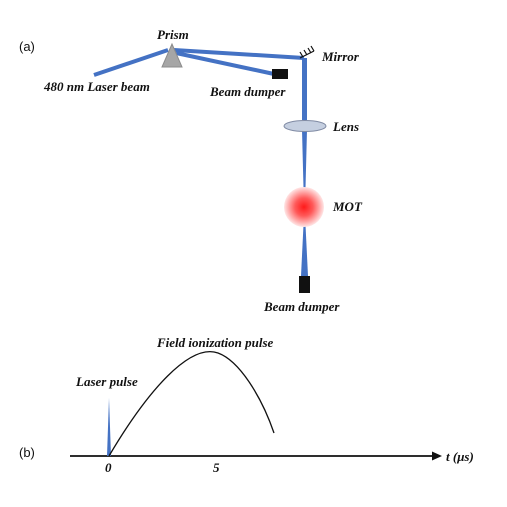 The height and width of the screenshot is (507, 507). I want to click on time-axis-label: t (μs), so click(460, 456).